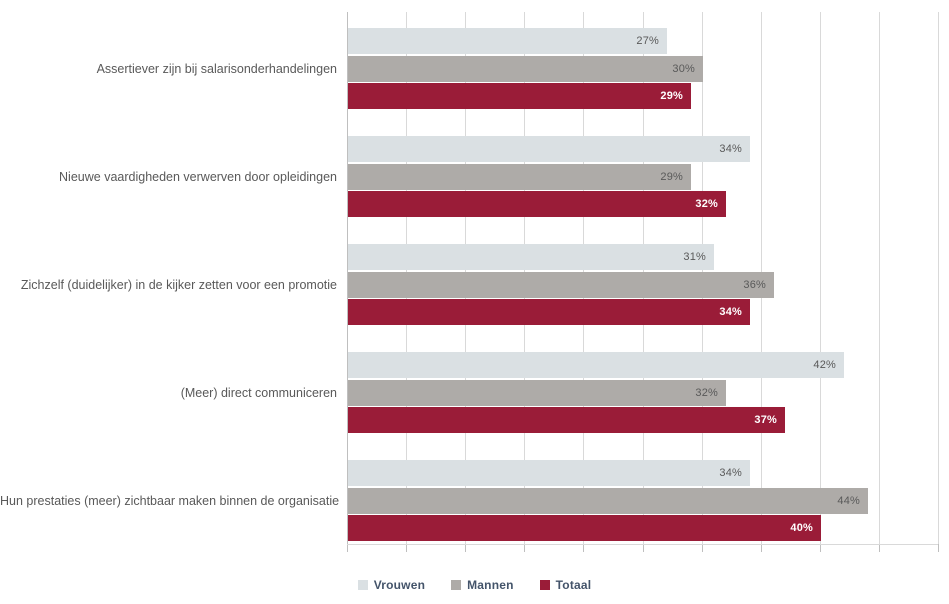 This screenshot has width=949, height=604. I want to click on value-label: 30%, so click(683, 69).